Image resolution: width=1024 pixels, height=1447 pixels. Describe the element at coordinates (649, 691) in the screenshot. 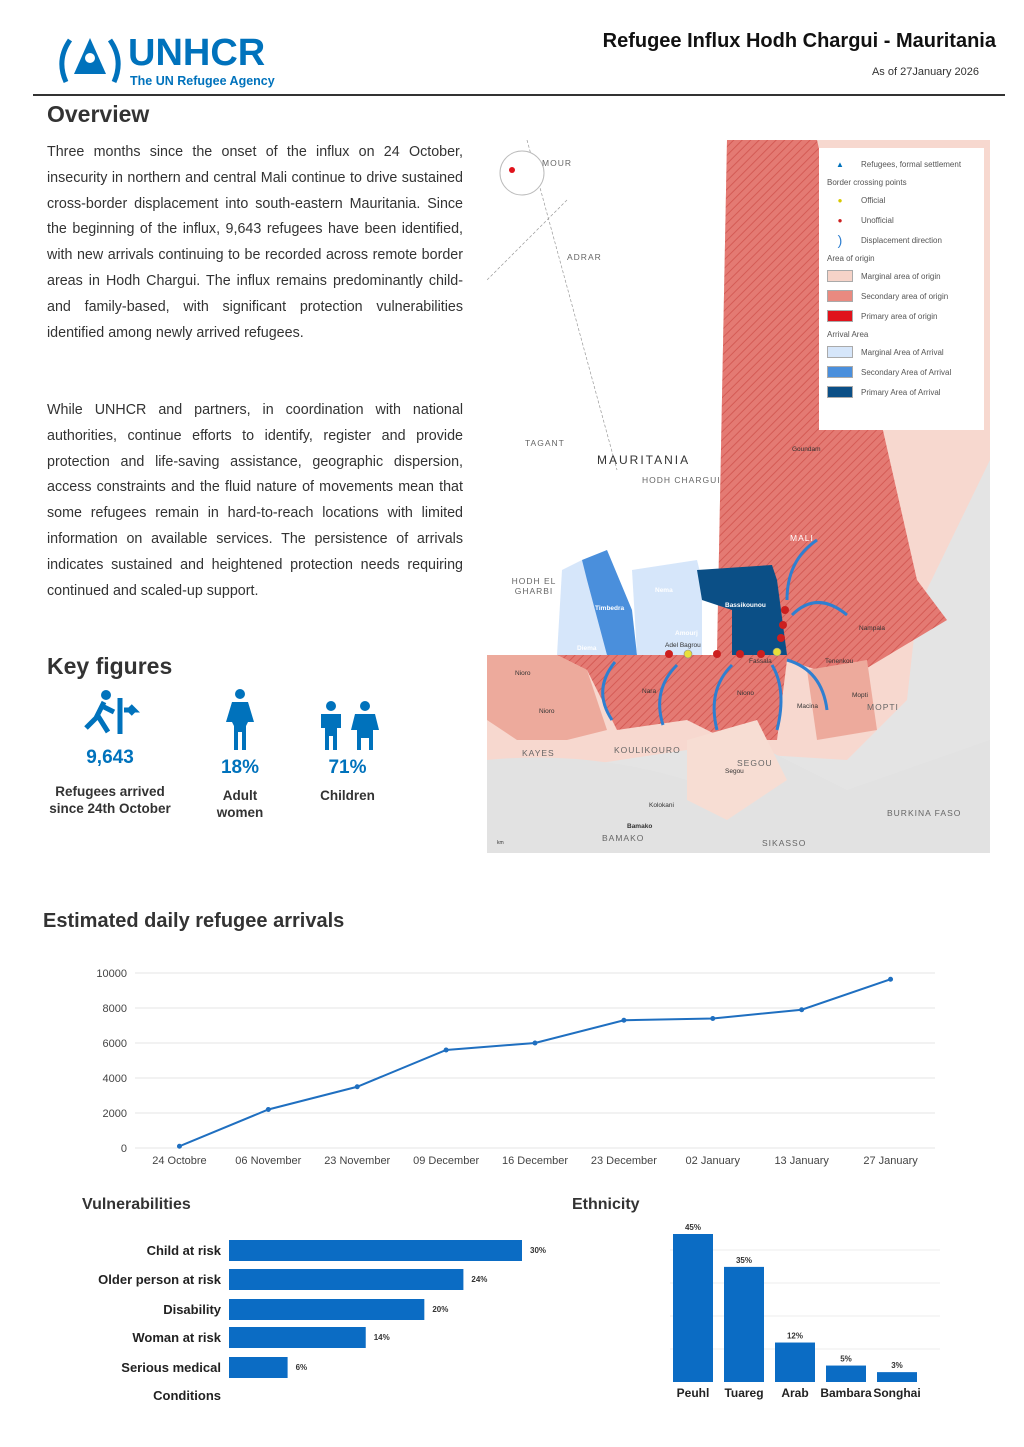

I see `map-label: Nara` at that location.